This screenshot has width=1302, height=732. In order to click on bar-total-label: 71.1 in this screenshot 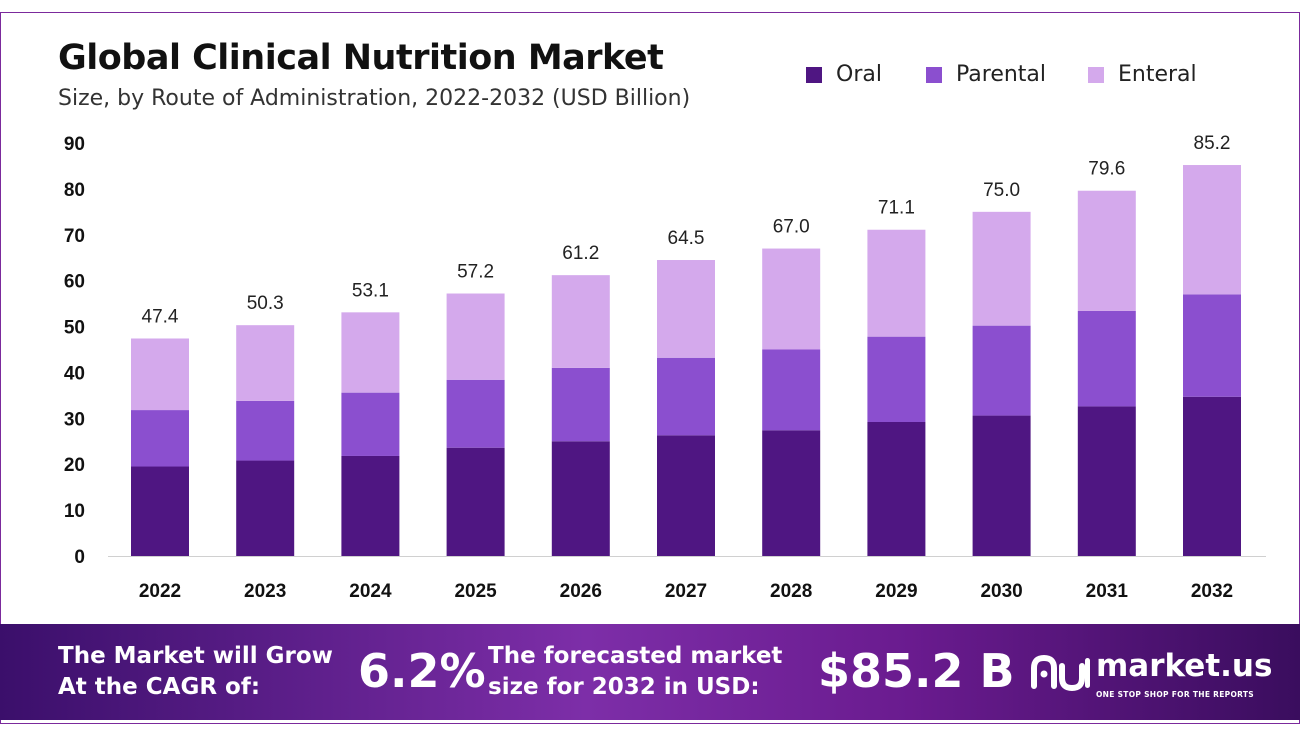, I will do `click(896, 208)`.